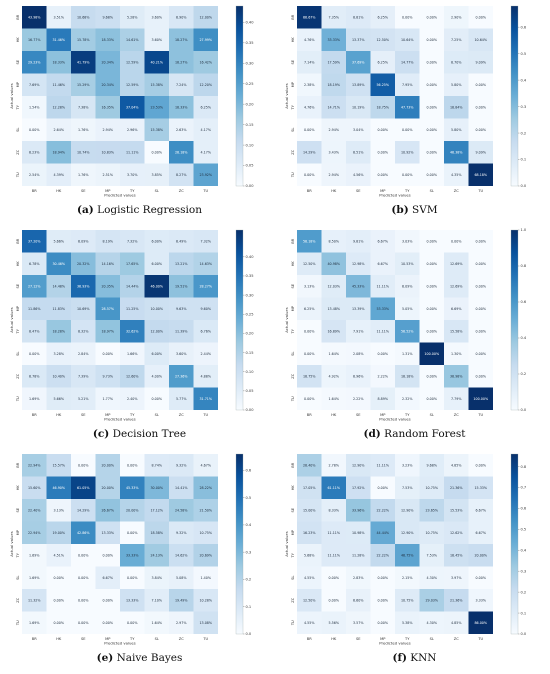  What do you see at coordinates (58, 107) in the screenshot?
I see `cell-label: 12.28%` at bounding box center [58, 107].